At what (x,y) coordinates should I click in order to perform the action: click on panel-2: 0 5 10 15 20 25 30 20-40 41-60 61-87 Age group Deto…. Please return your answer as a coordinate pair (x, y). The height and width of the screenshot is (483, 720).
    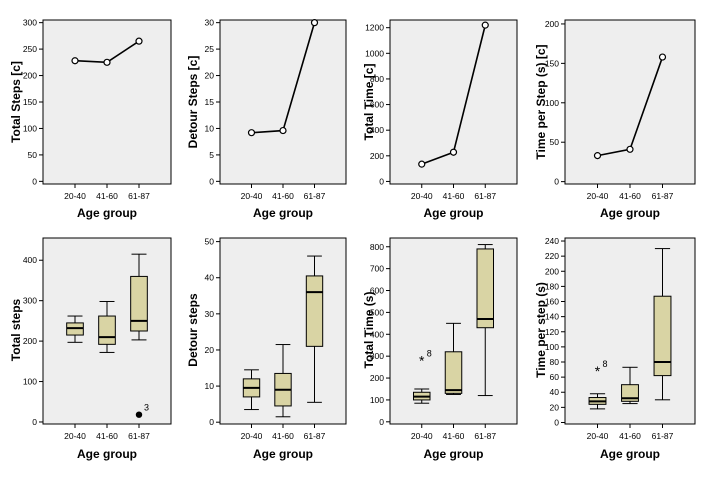
    Looking at the image, I should click on (266, 119).